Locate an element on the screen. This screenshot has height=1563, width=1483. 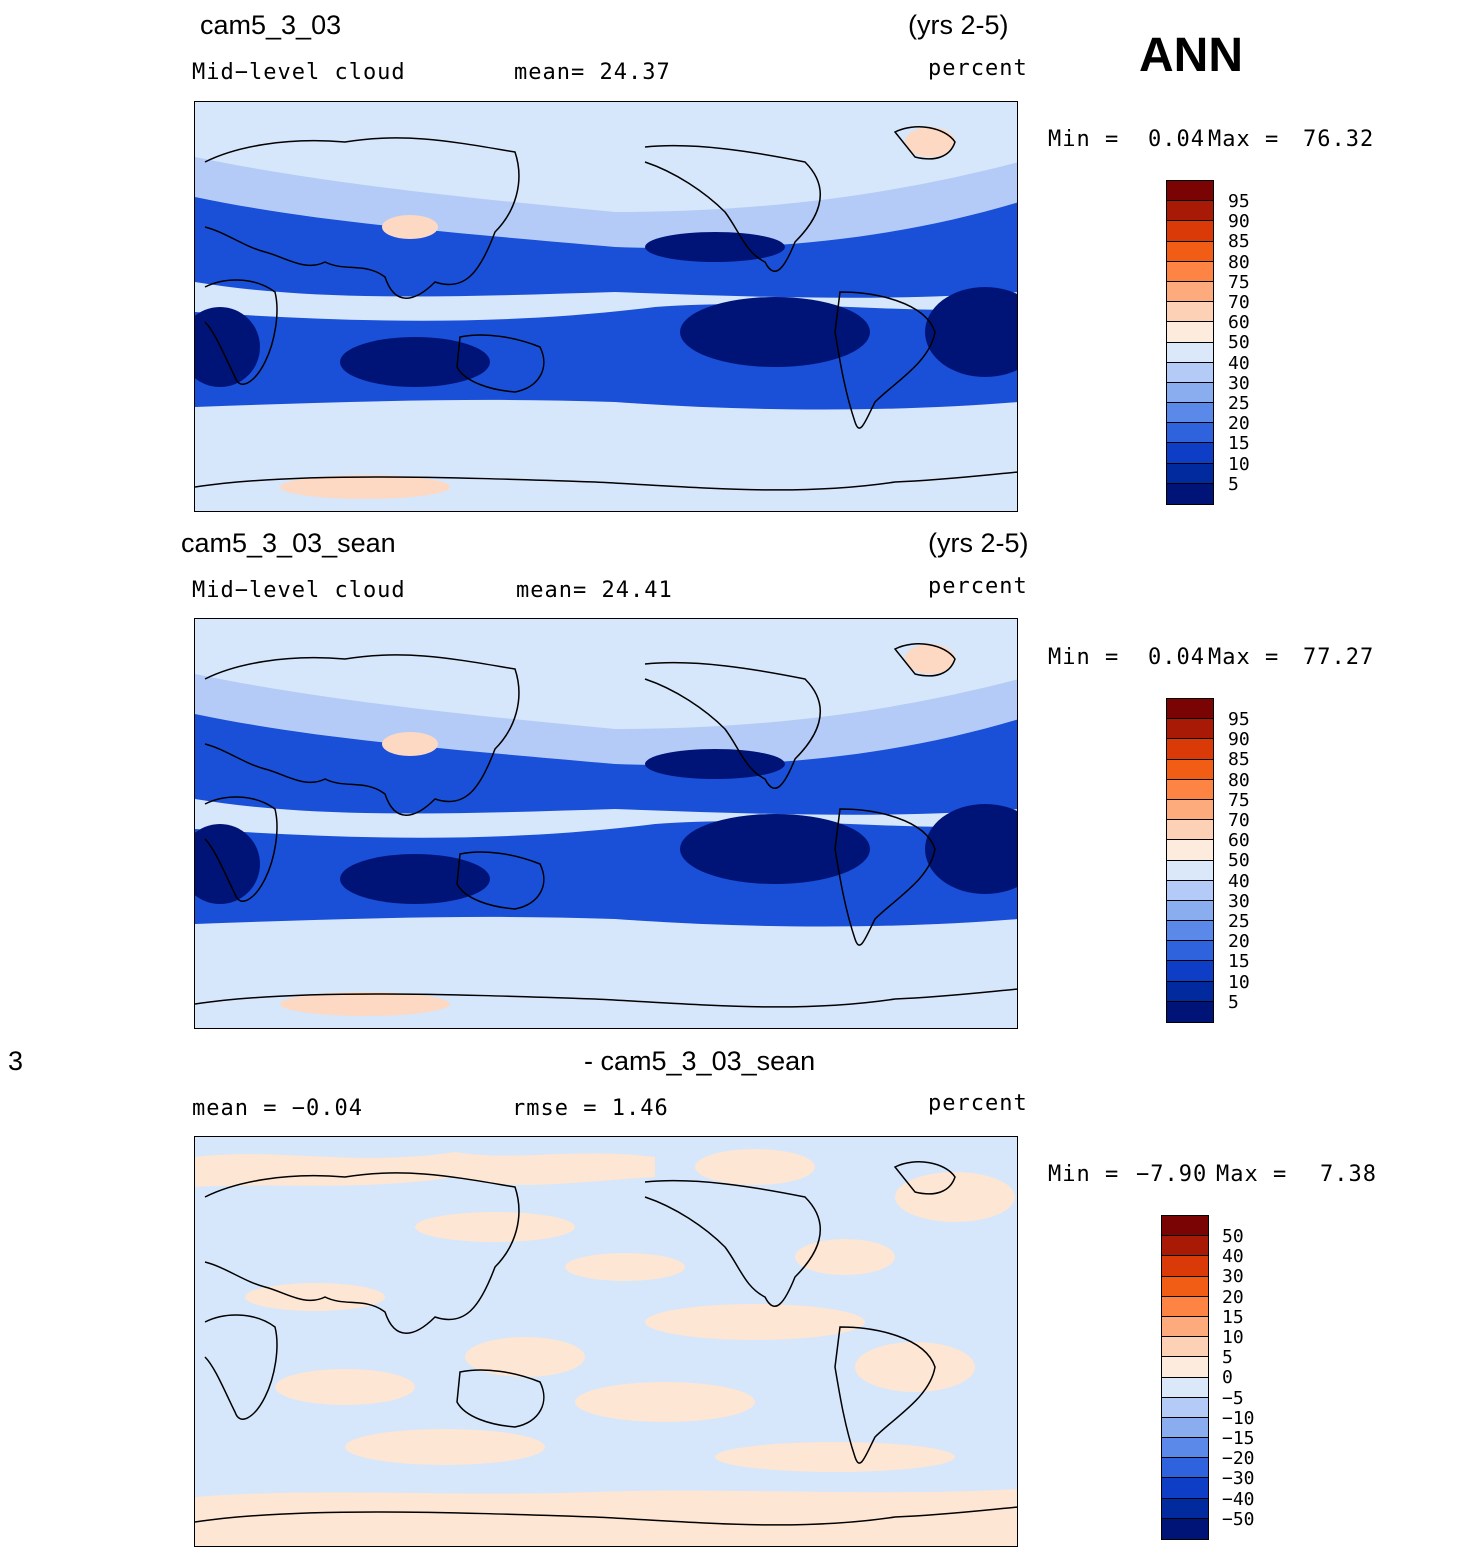
panel2-case-title: cam5_3_03_sean is located at coordinates (288, 543).